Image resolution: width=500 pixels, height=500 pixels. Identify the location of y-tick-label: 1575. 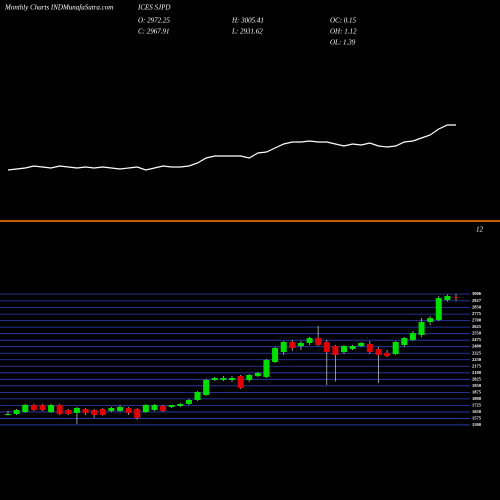
(477, 417).